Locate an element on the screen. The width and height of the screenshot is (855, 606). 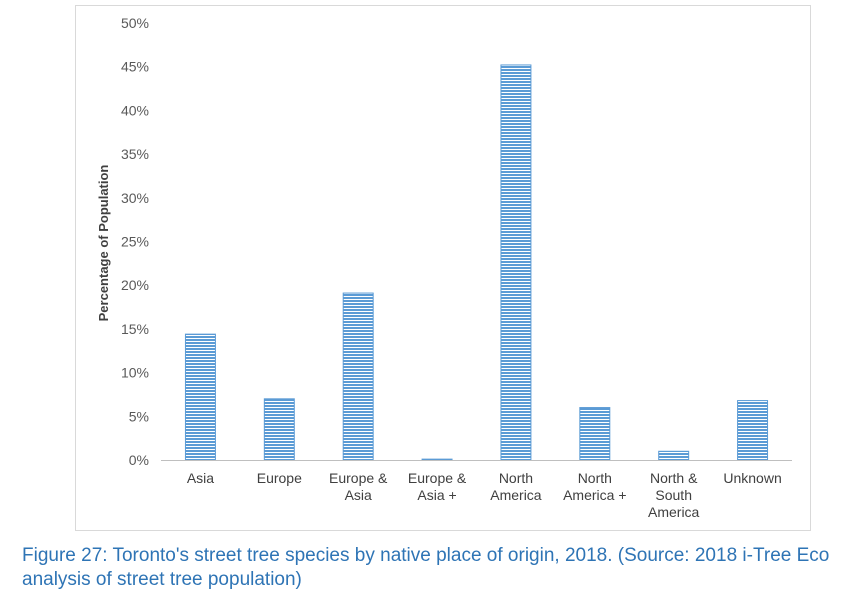
y-tick-label: 15% is located at coordinates (135, 329).